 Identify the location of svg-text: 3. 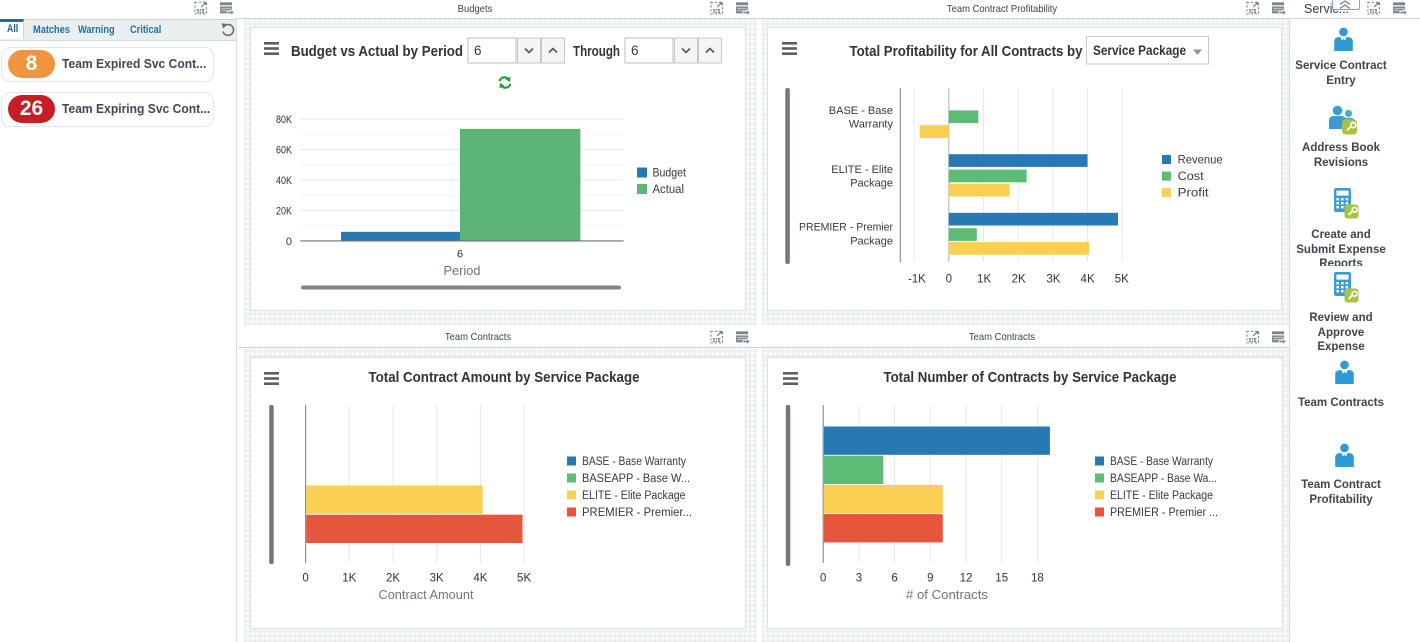
(859, 579).